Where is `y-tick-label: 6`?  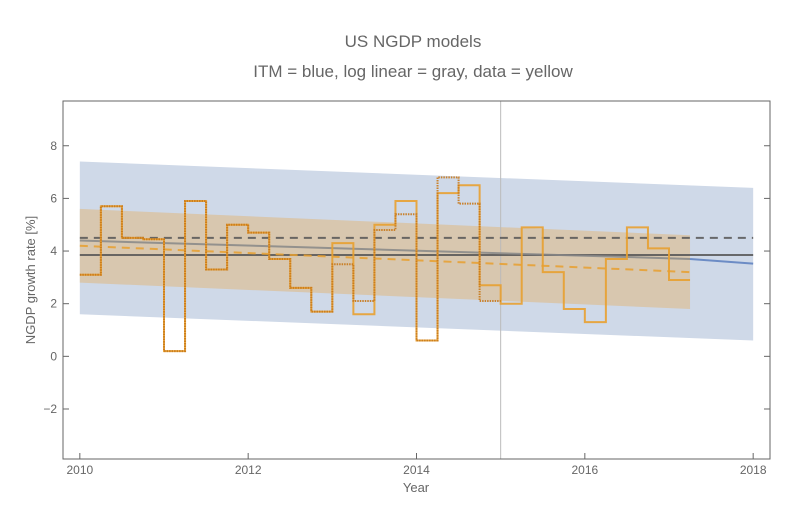
y-tick-label: 6 is located at coordinates (53, 198).